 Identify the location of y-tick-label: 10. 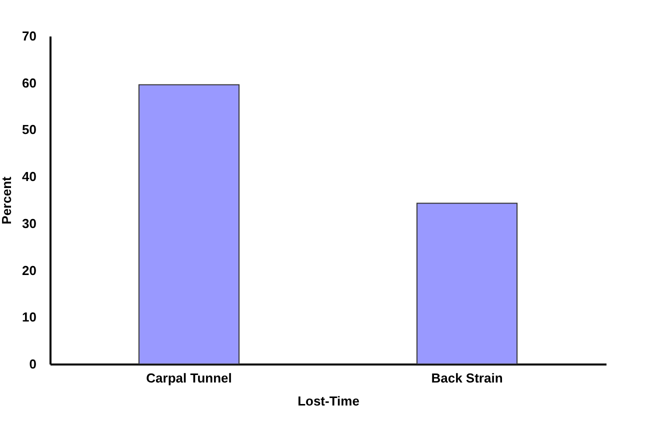
(29, 317).